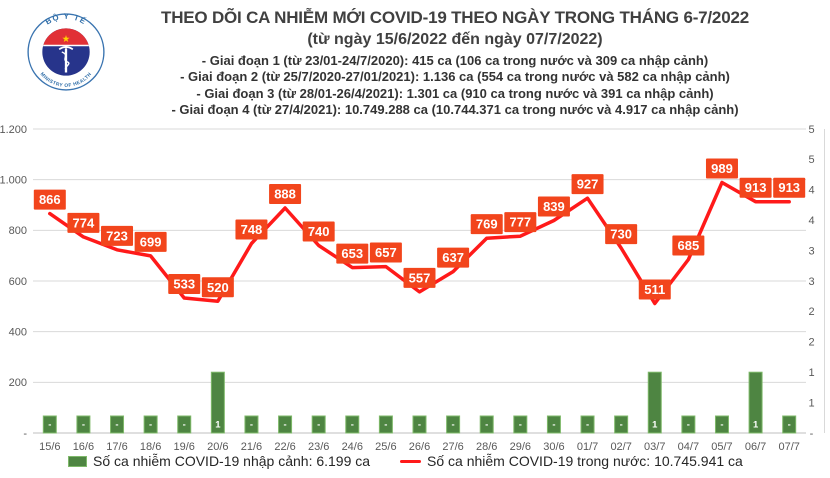  I want to click on svg-text: 533, so click(184, 283).